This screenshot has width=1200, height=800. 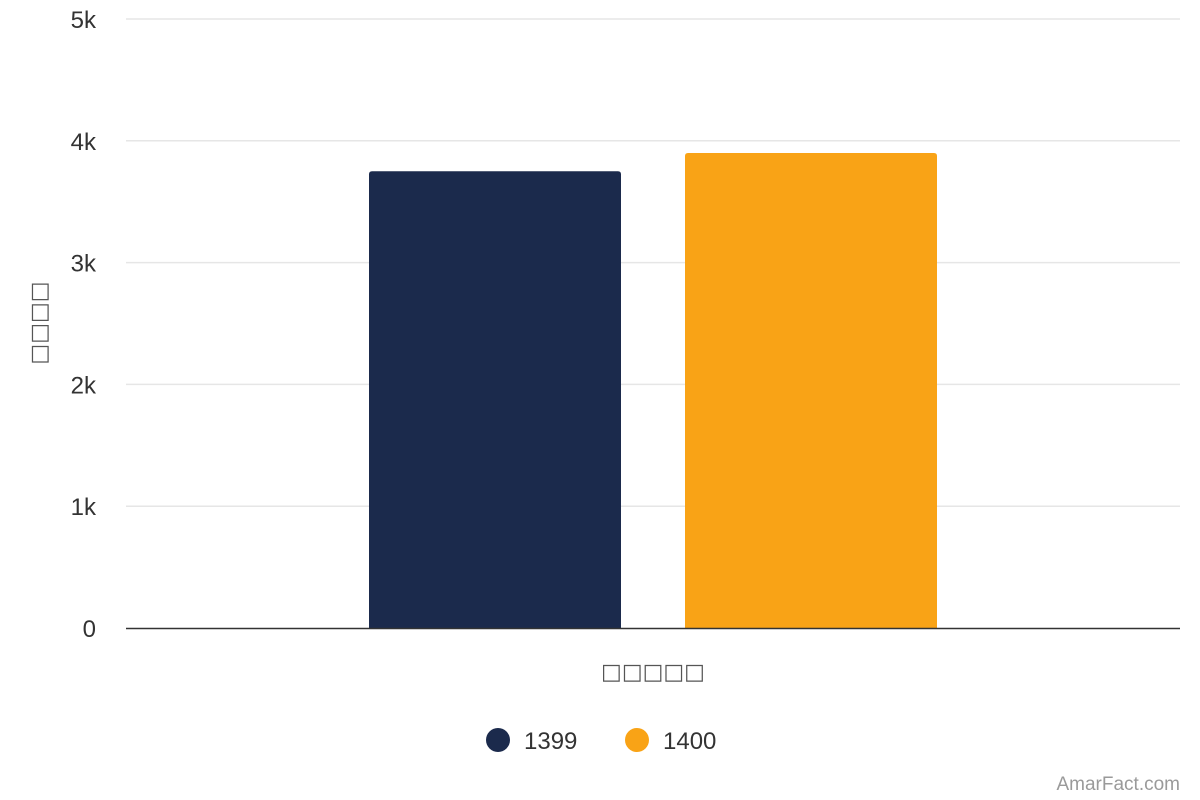 What do you see at coordinates (601, 741) in the screenshot?
I see `legend: 1399 1400` at bounding box center [601, 741].